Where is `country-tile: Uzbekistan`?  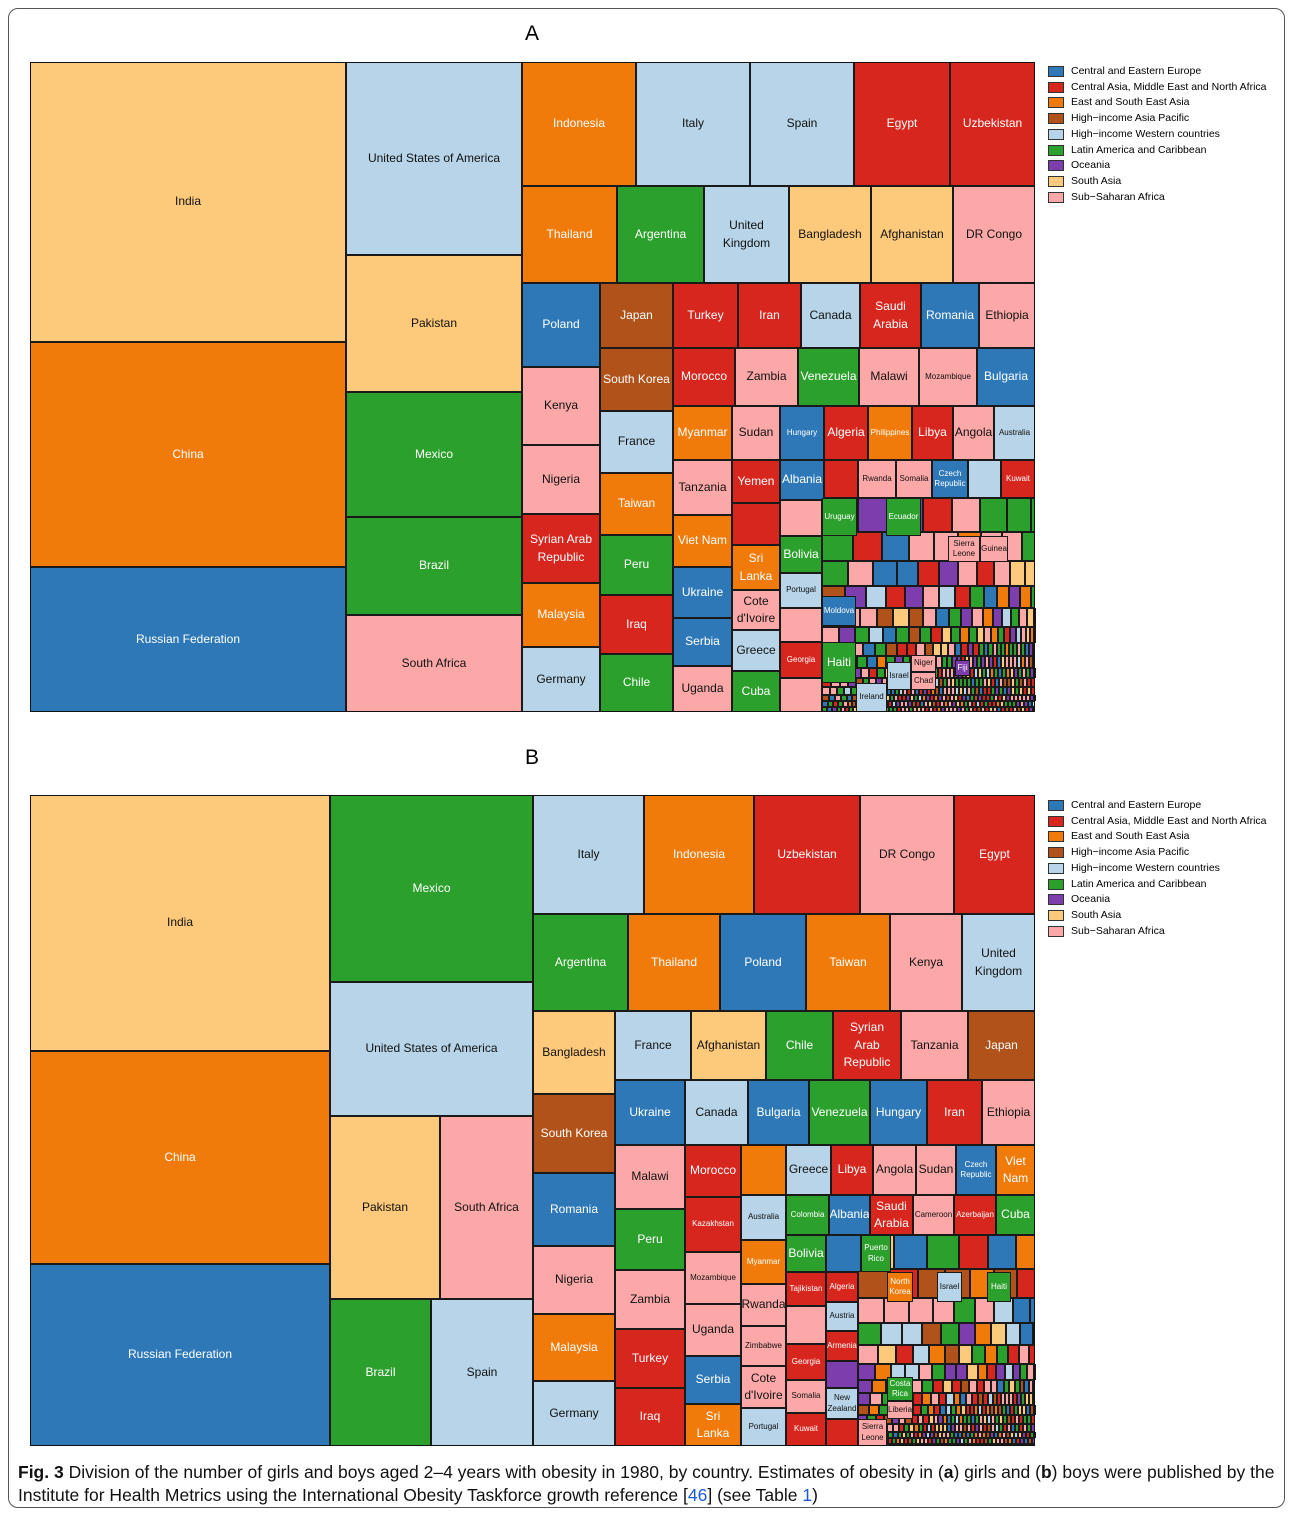
country-tile: Uzbekistan is located at coordinates (807, 854).